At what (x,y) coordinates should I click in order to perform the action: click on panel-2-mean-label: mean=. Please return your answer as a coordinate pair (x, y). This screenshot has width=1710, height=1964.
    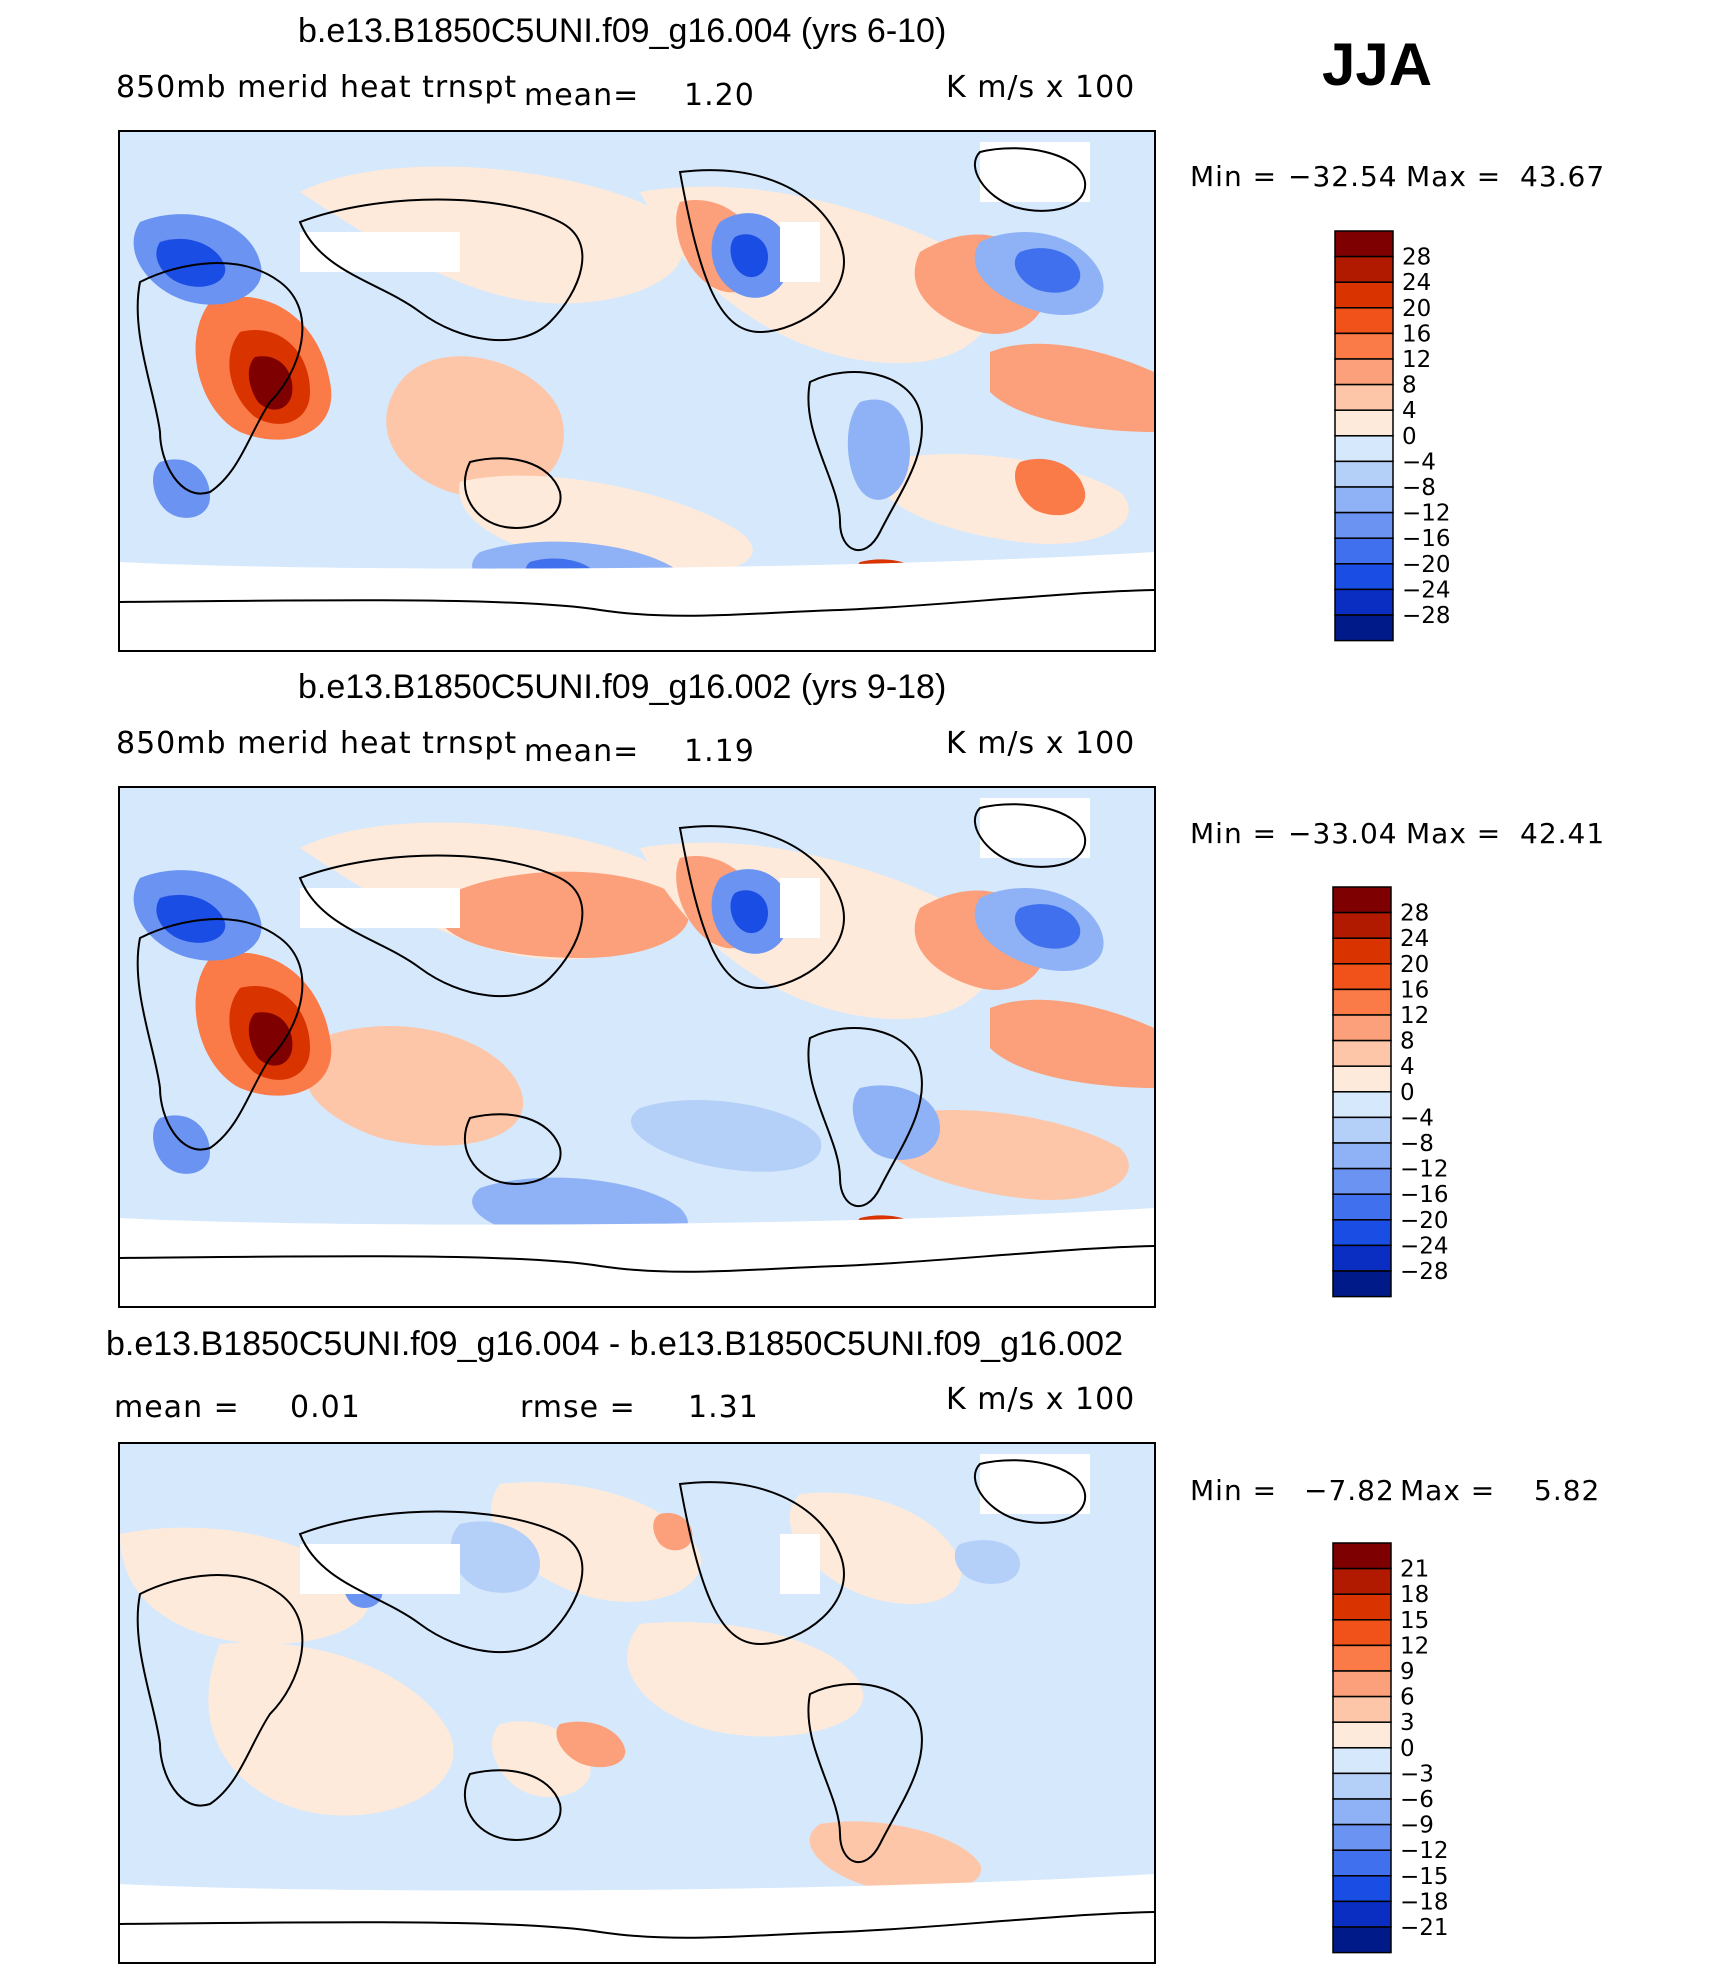
    Looking at the image, I should click on (582, 751).